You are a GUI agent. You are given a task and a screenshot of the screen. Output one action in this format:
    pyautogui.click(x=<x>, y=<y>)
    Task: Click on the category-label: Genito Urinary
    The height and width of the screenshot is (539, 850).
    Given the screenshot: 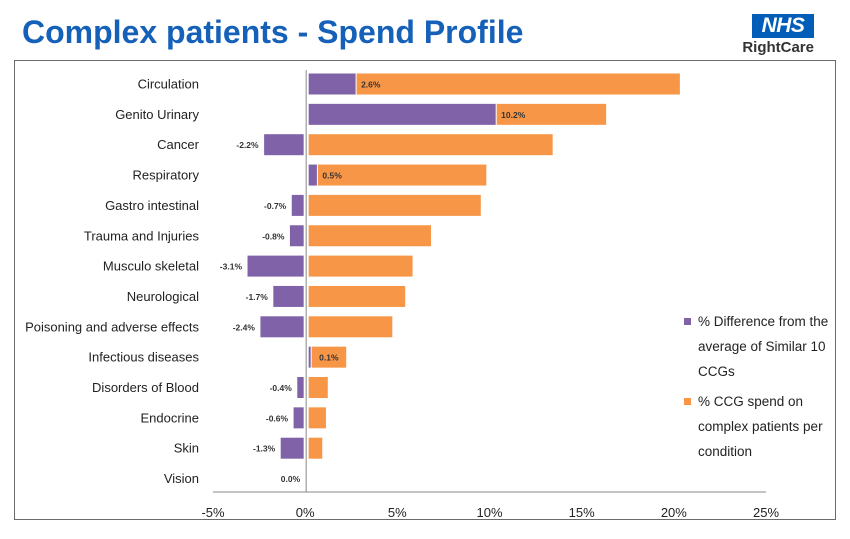 What is the action you would take?
    pyautogui.click(x=157, y=114)
    